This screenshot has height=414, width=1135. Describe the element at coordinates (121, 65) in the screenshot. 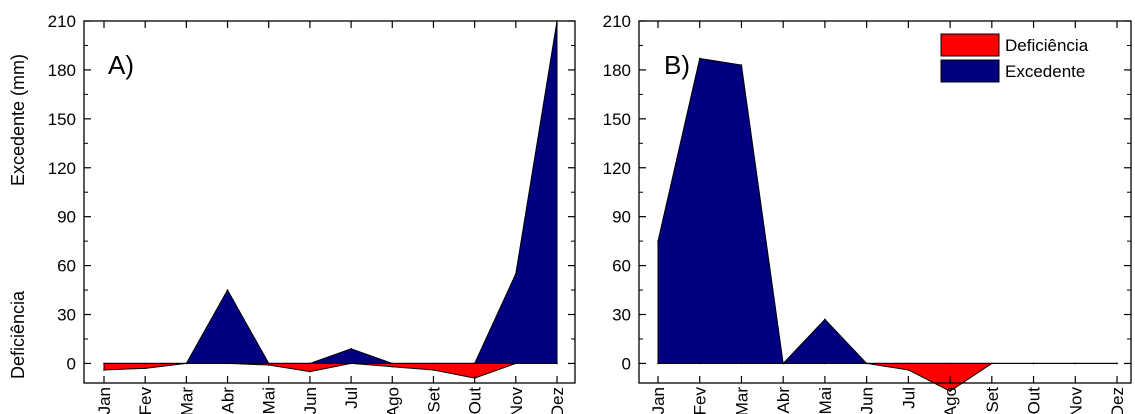

I see `panel-label: A)` at that location.